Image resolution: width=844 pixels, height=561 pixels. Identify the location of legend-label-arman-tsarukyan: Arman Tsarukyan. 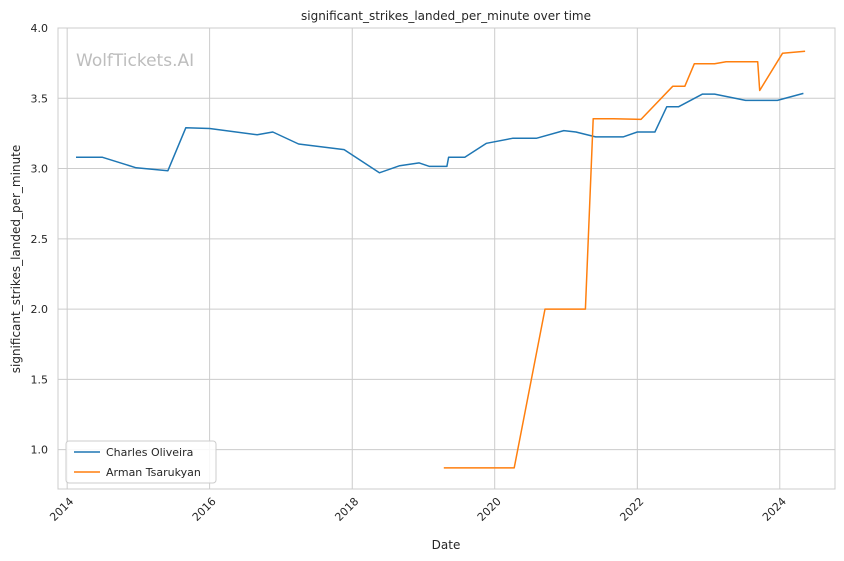
(153, 472).